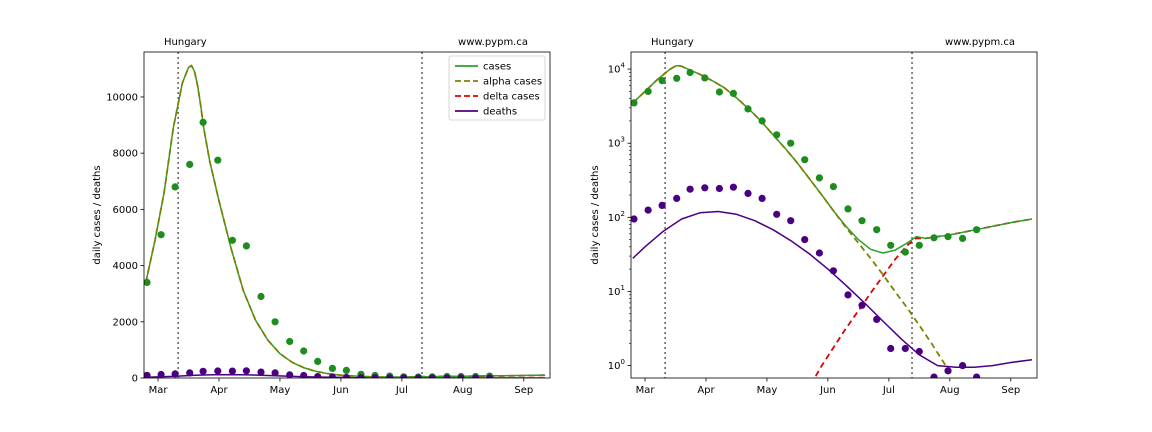 The width and height of the screenshot is (1152, 432). I want to click on left-y-tick-label: 6000, so click(125, 210).